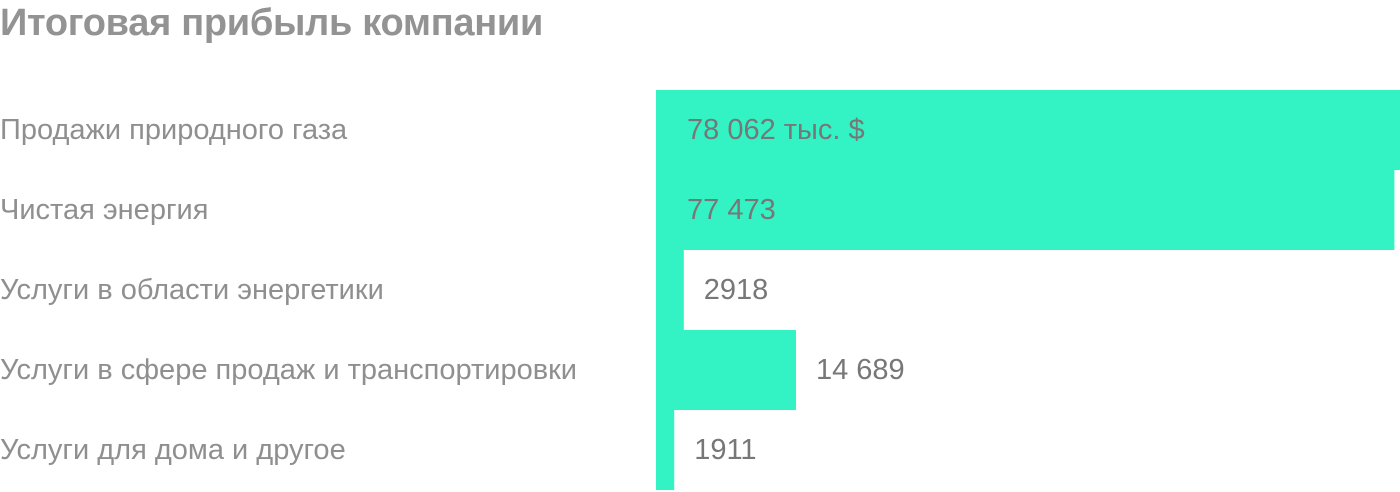 The height and width of the screenshot is (492, 1400). Describe the element at coordinates (174, 130) in the screenshot. I see `category-label: Продажи природного газа` at that location.